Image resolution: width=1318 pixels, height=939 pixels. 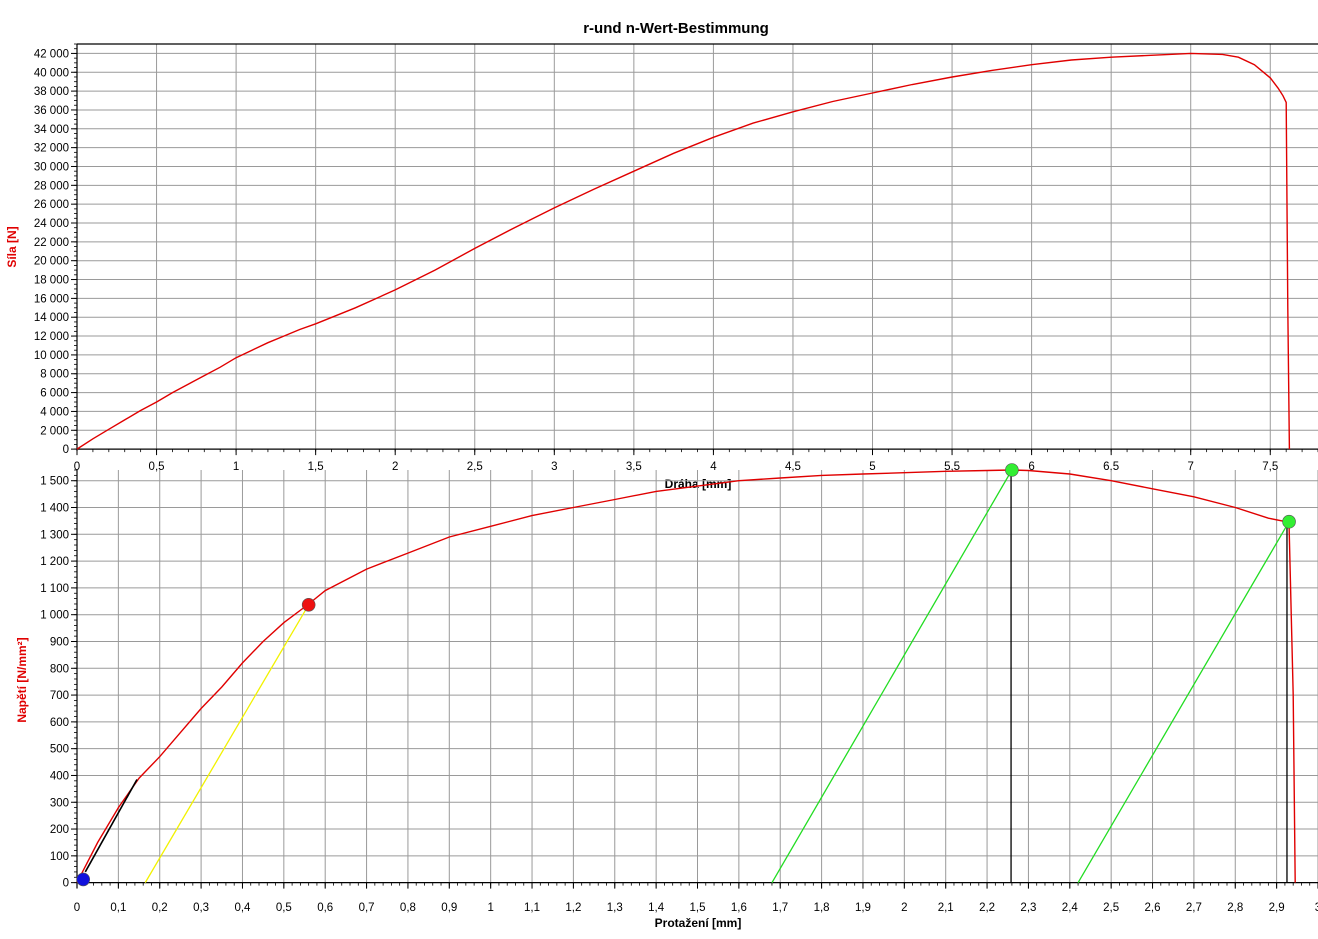 What do you see at coordinates (51, 73) in the screenshot?
I see `force-y-tick-label: 40 000` at bounding box center [51, 73].